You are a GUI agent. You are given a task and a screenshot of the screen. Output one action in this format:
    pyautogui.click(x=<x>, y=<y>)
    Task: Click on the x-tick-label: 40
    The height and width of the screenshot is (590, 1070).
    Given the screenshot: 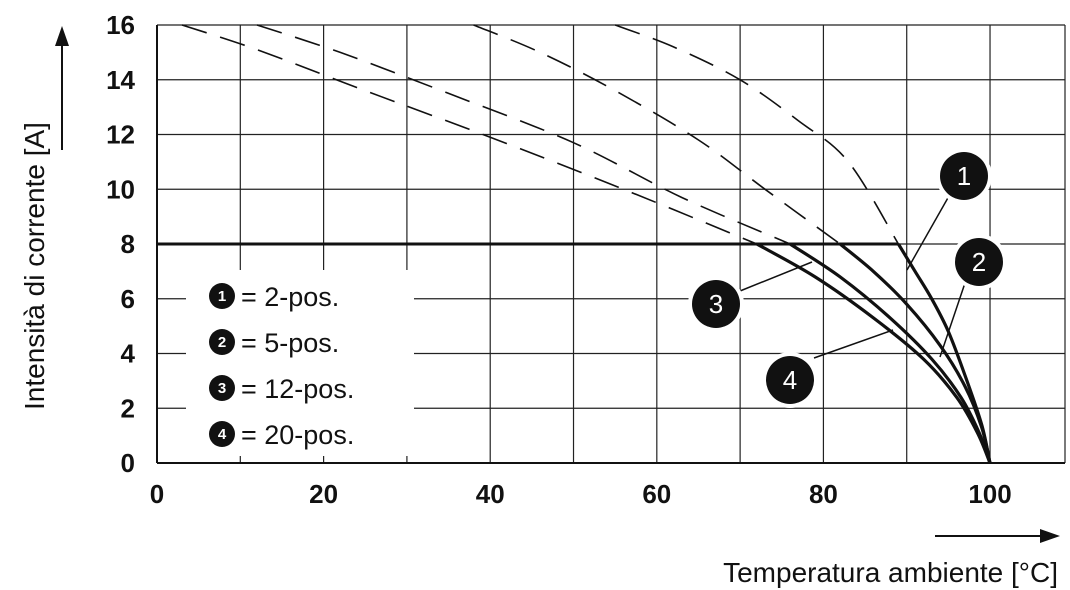 What is the action you would take?
    pyautogui.click(x=490, y=494)
    